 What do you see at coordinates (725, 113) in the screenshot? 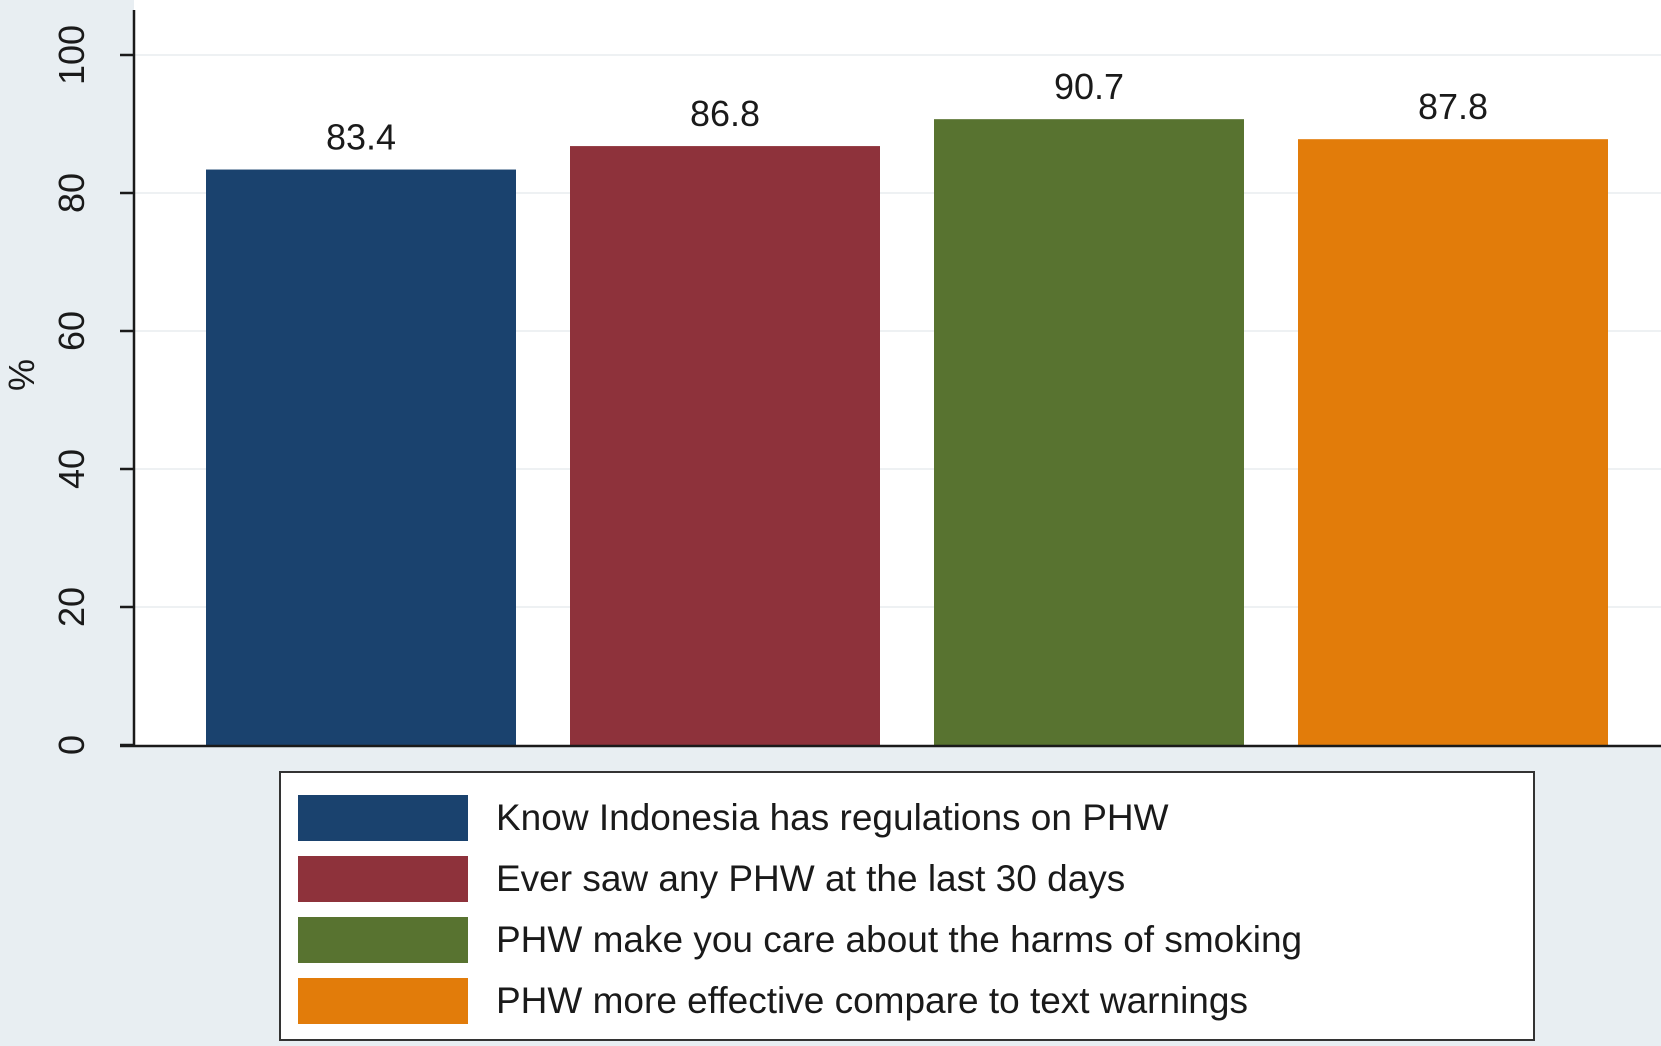
I see `bar-value-label: 86.8` at bounding box center [725, 113].